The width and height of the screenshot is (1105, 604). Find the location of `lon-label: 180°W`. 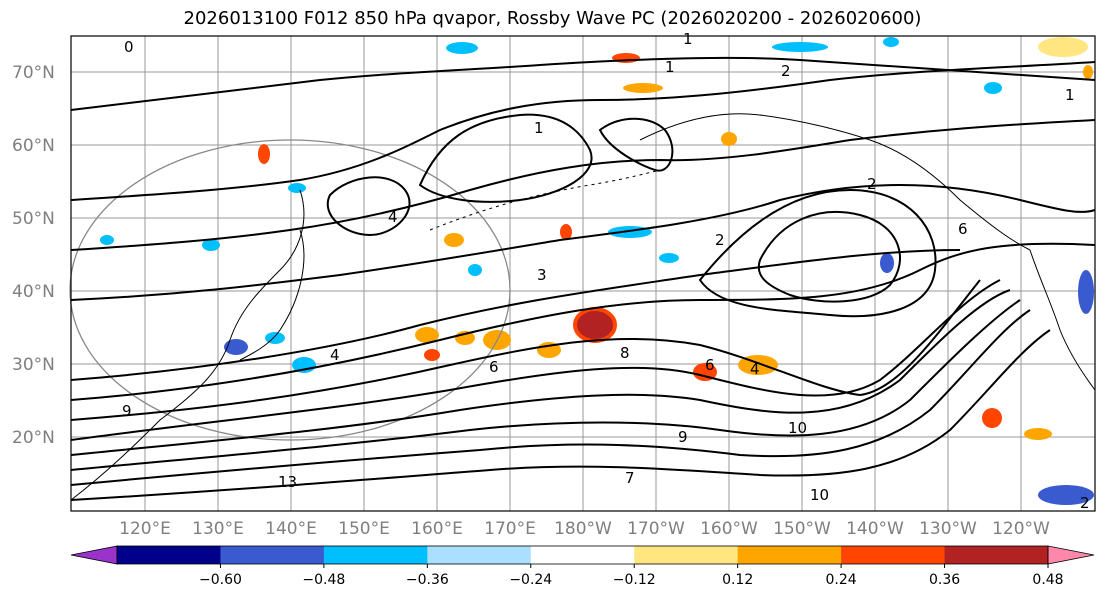

lon-label: 180°W is located at coordinates (583, 529).